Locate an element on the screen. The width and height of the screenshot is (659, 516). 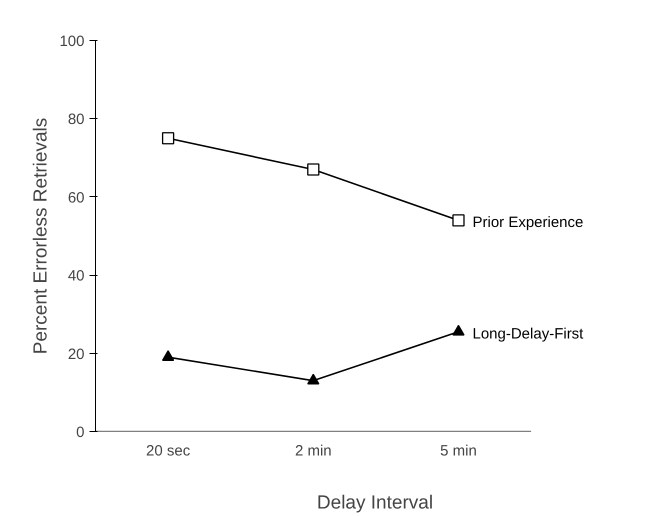
y-axis-title: Percent Errorless Retrievals is located at coordinates (41, 236).